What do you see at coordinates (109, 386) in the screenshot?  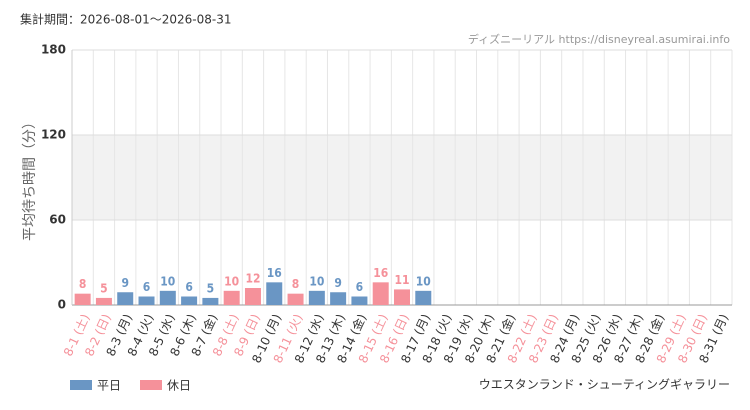 I see `legend-label: 平日` at bounding box center [109, 386].